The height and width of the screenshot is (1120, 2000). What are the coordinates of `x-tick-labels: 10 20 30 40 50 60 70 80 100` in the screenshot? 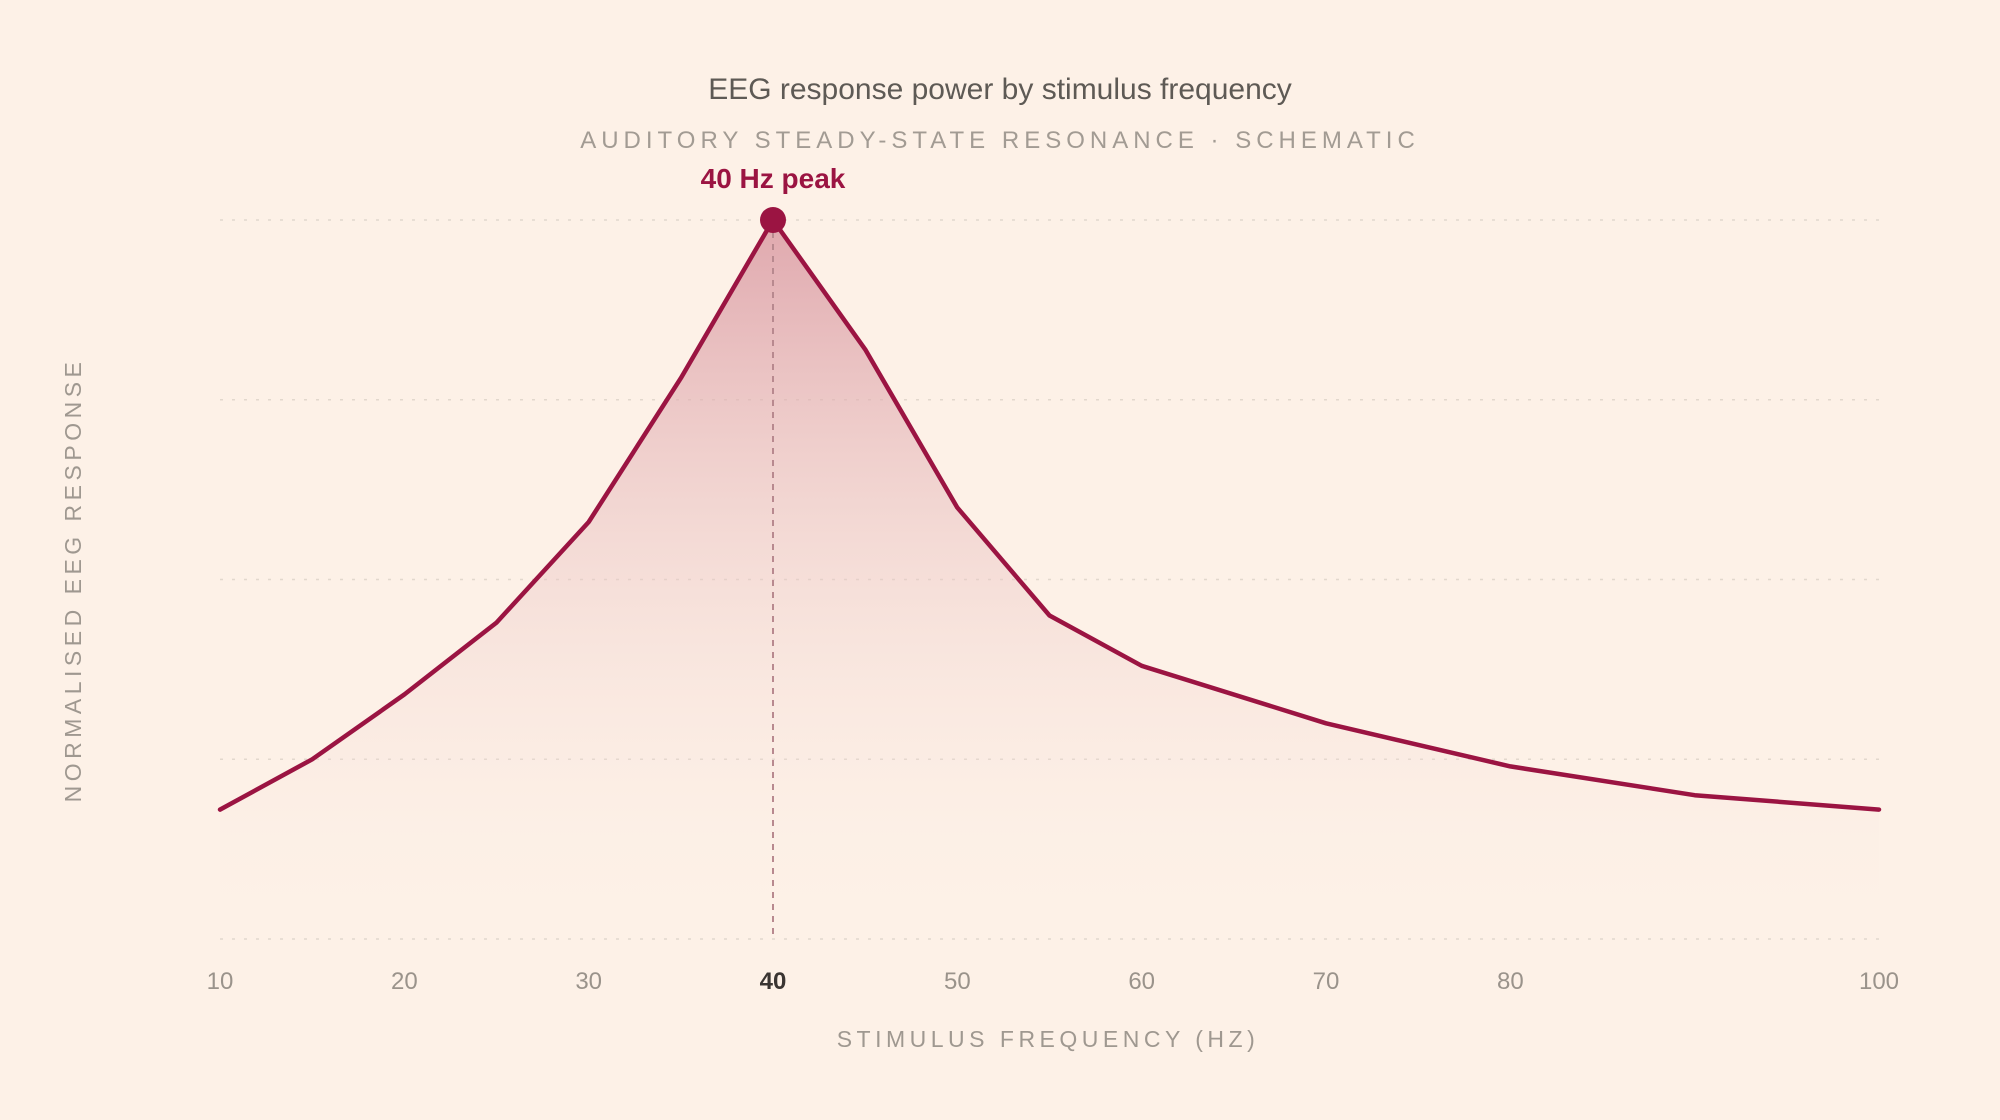 It's located at (1053, 981).